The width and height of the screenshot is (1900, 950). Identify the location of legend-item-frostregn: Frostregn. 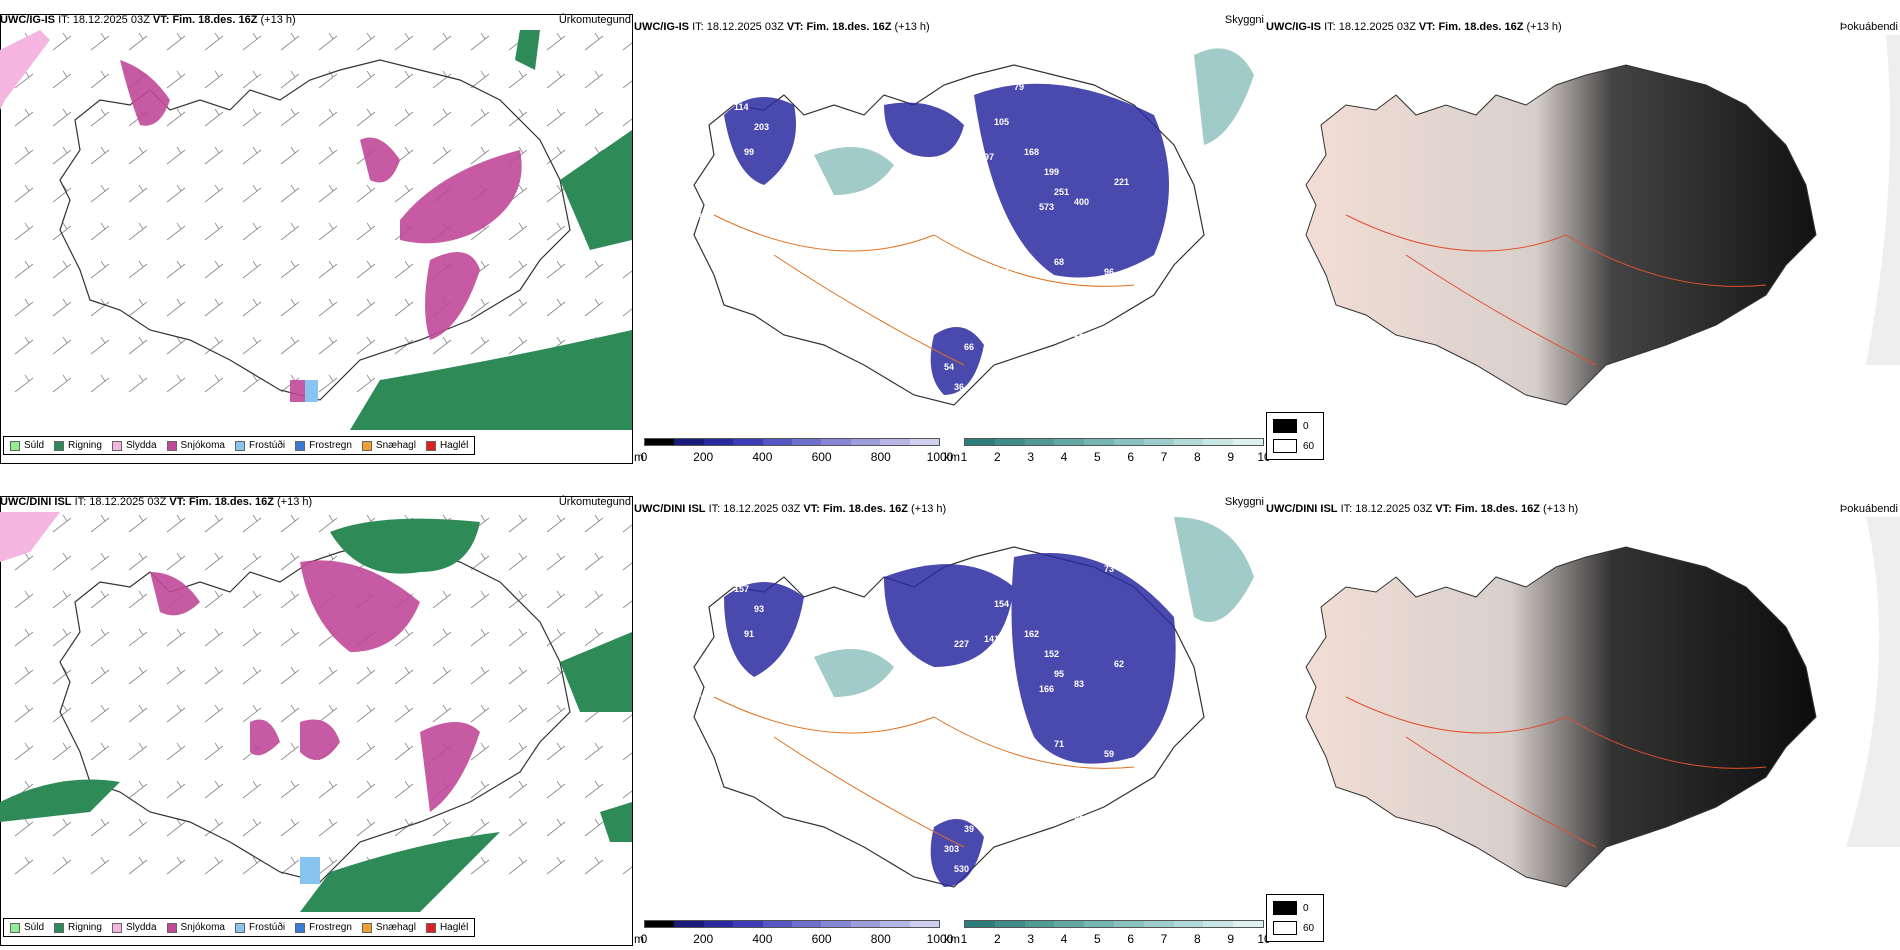
(323, 445).